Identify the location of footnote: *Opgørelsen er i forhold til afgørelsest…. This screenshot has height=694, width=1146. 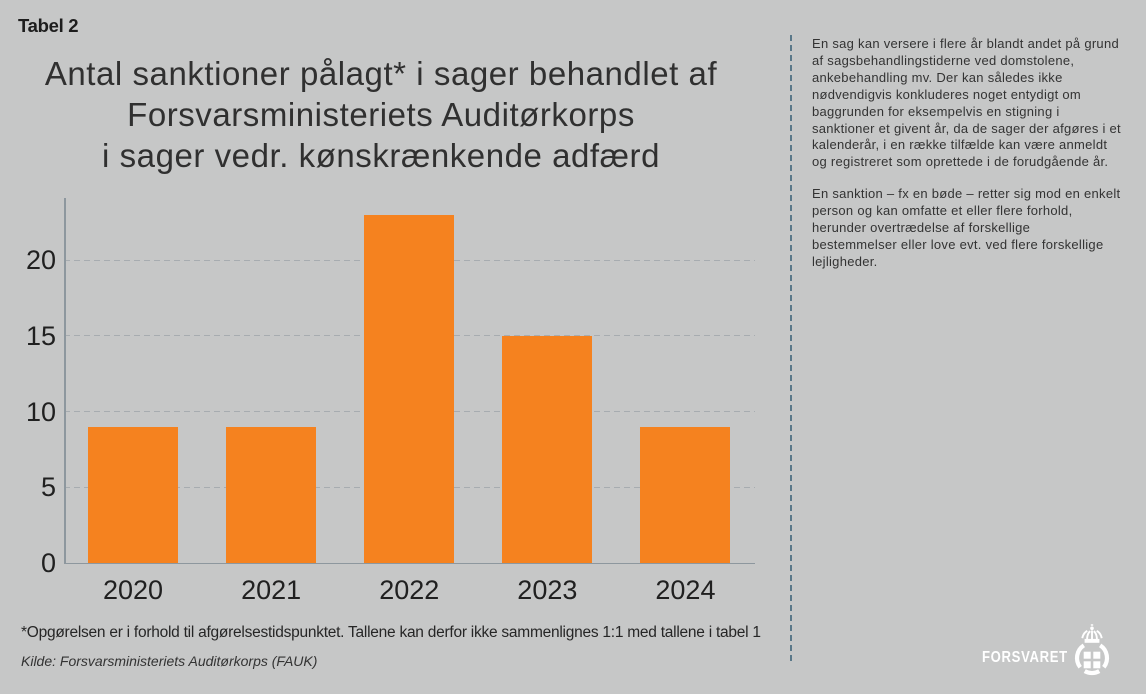
(391, 632).